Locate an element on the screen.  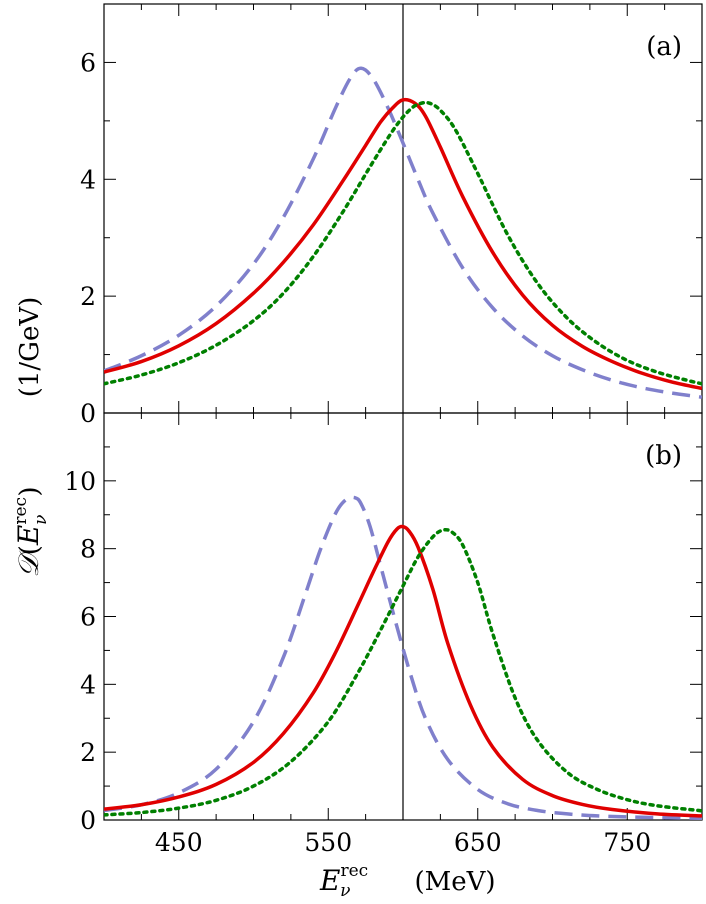
x-axis-symbol: Erec ν is located at coordinates (343, 881).